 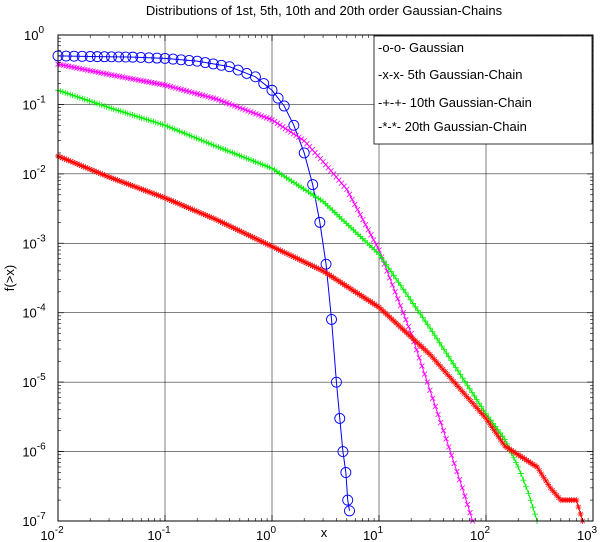 I want to click on x-tick-label: 10², so click(x=480, y=533).